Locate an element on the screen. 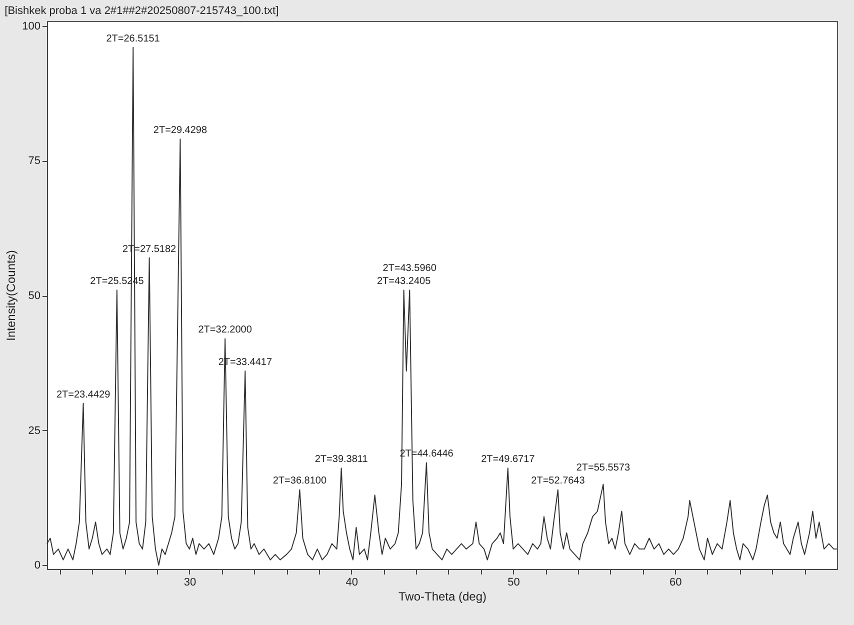 The image size is (854, 625). y-tick-label: 50 is located at coordinates (34, 296).